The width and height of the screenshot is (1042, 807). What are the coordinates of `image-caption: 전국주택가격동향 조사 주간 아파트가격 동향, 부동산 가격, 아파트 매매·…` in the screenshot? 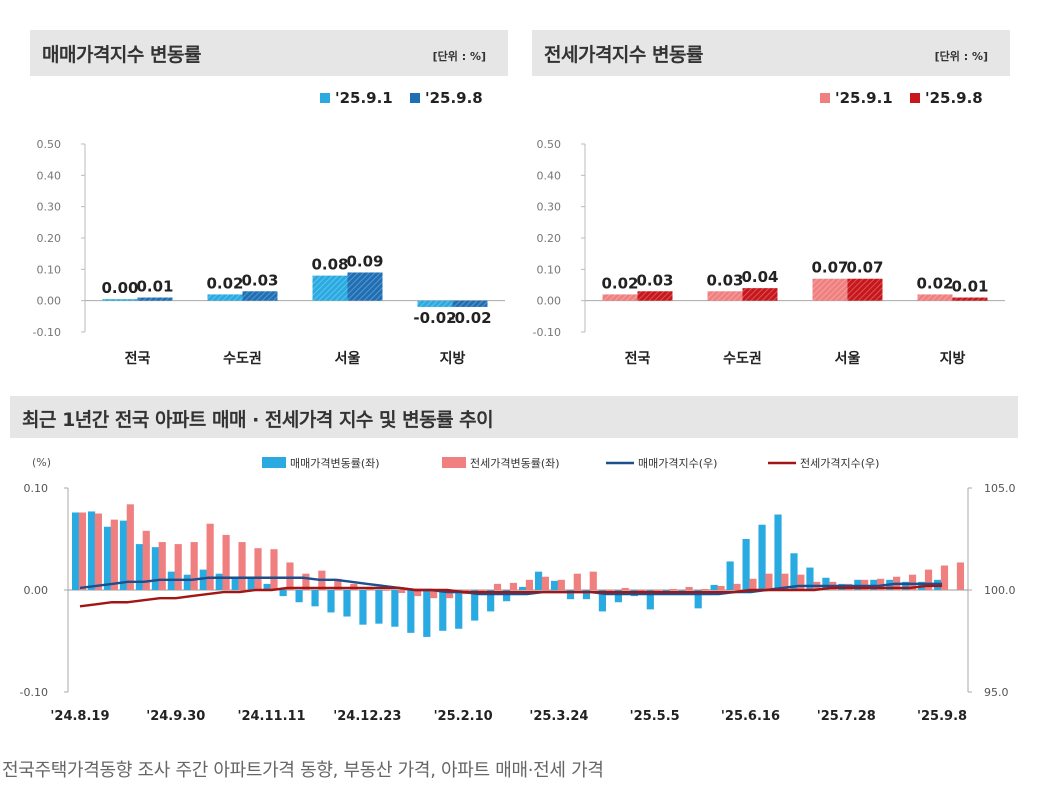 It's located at (303, 770).